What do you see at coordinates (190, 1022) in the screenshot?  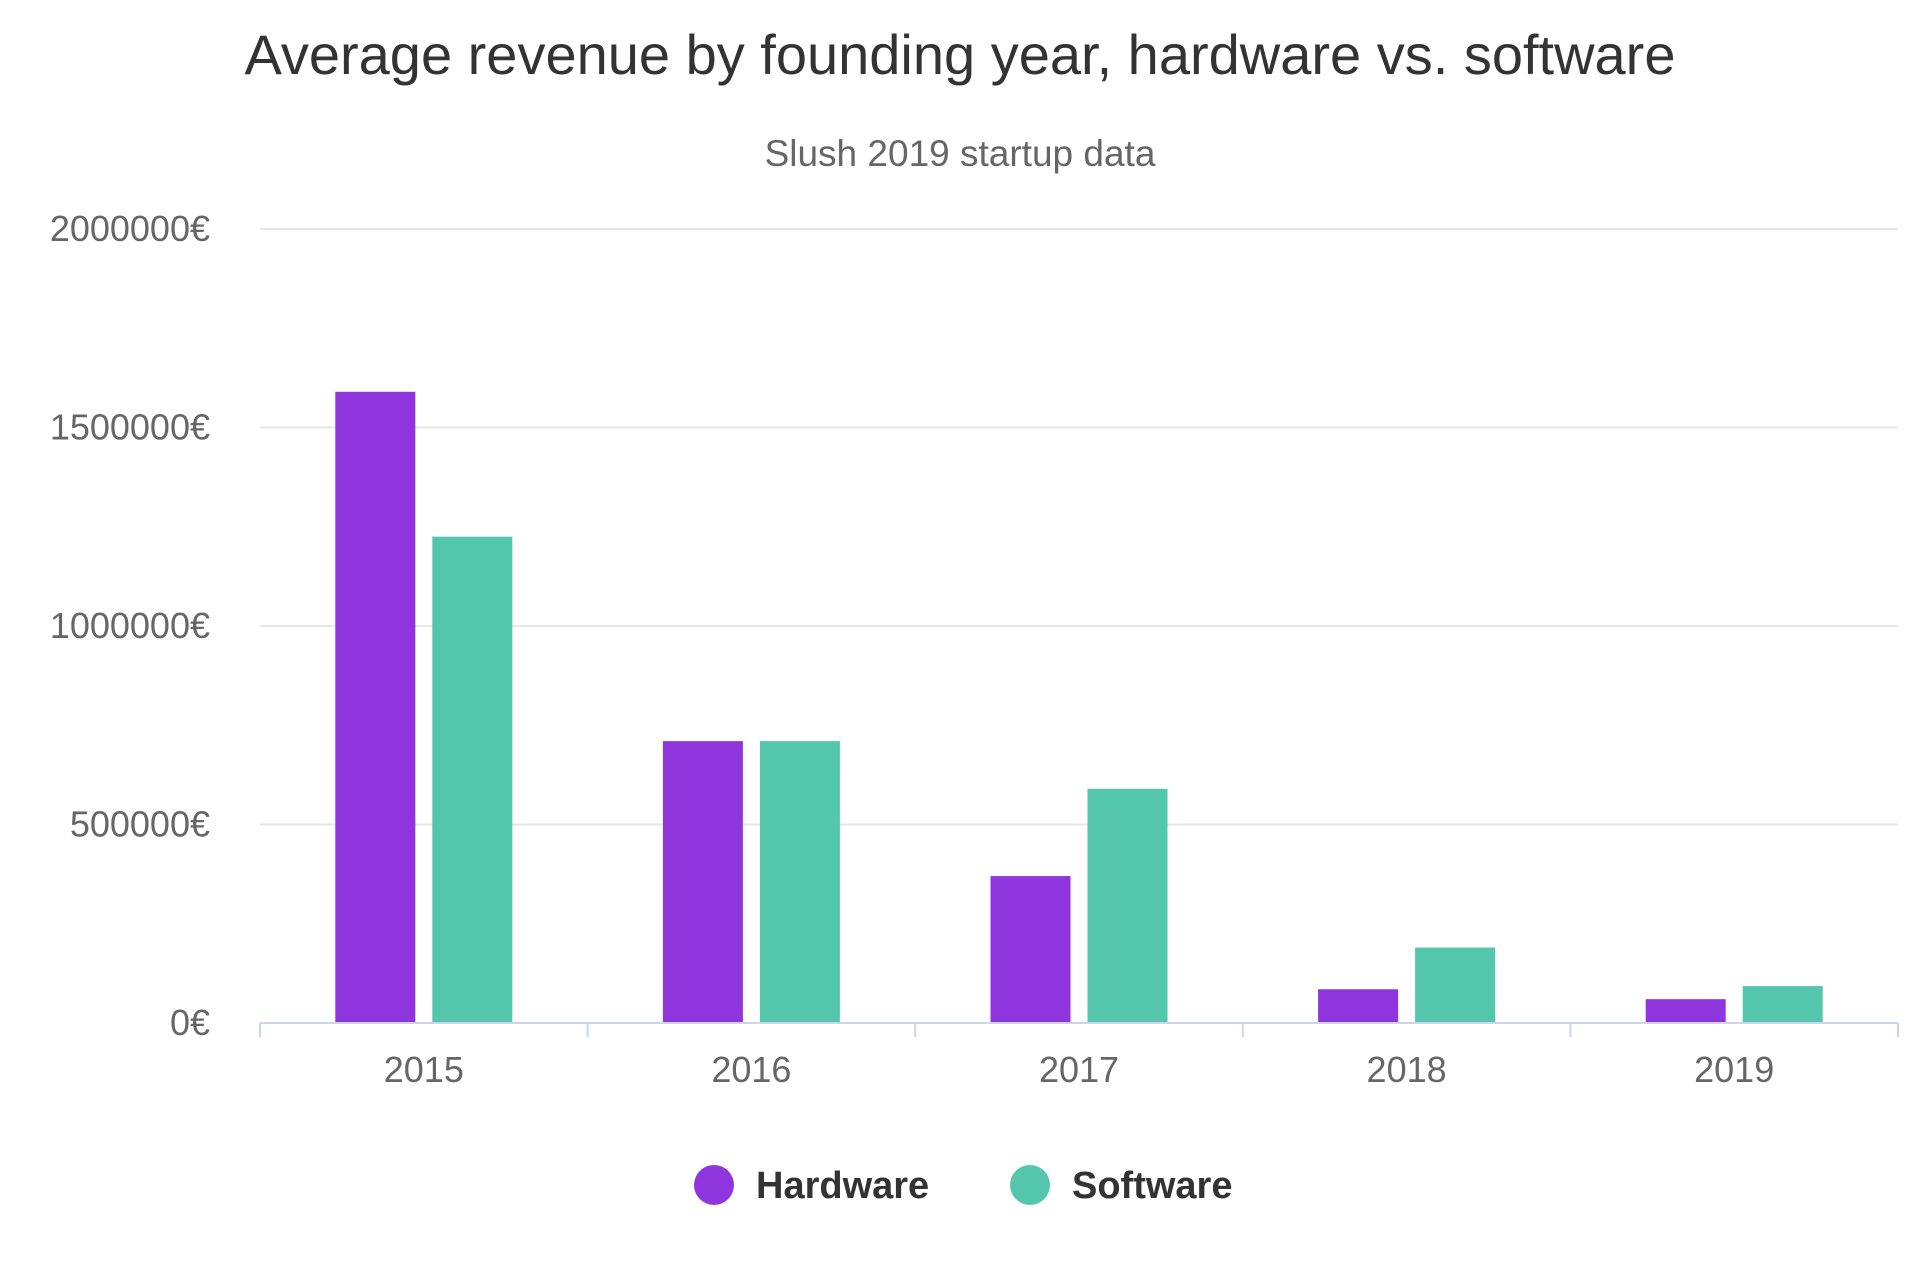 I see `y-tick-label: 0€` at bounding box center [190, 1022].